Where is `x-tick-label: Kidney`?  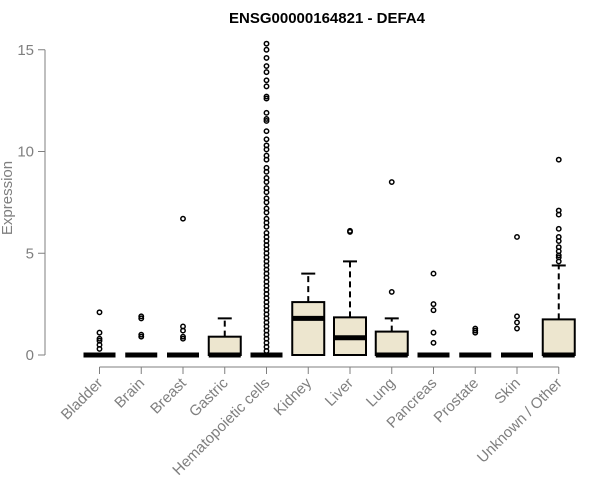 x-tick-label: Kidney is located at coordinates (293, 396).